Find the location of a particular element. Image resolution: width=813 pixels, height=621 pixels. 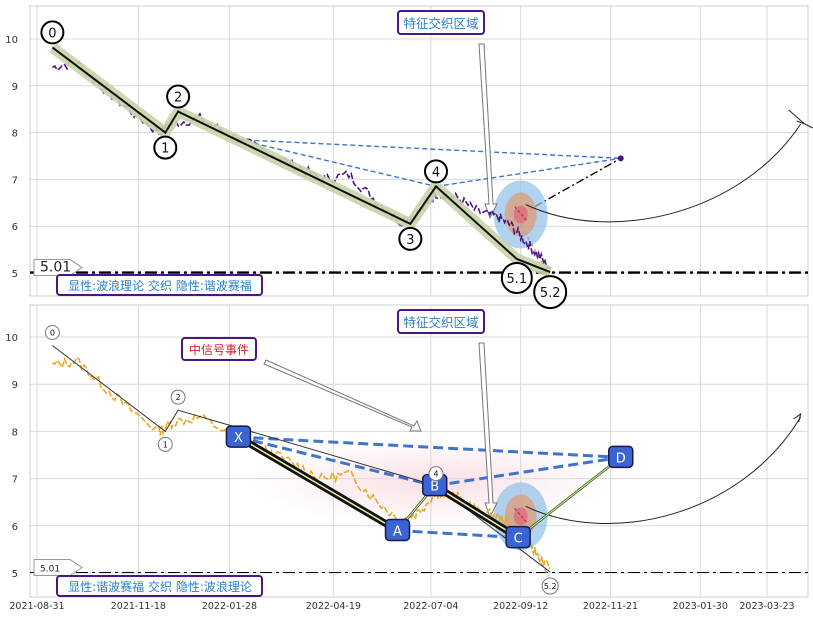

top-wave-marker-label: 0 is located at coordinates (52, 33).